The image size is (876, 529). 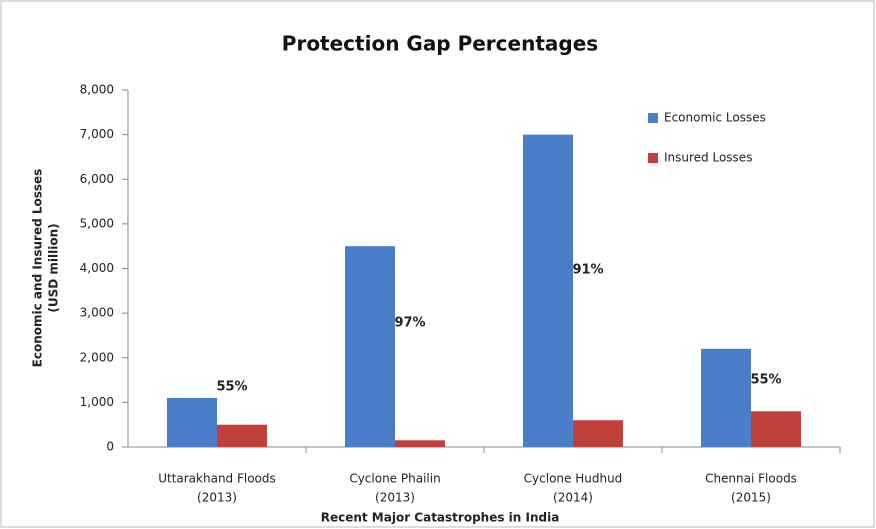 What do you see at coordinates (97, 223) in the screenshot?
I see `y-tick-label: 5,000` at bounding box center [97, 223].